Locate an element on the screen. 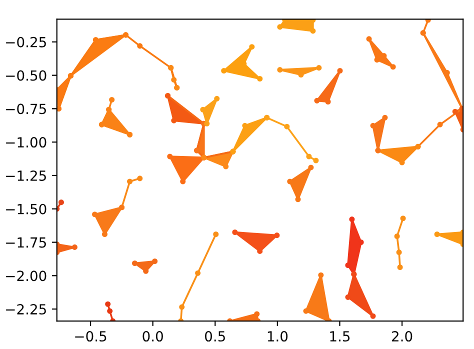 This screenshot has width=474, height=349. x-tick-label: 1.5 is located at coordinates (340, 336).